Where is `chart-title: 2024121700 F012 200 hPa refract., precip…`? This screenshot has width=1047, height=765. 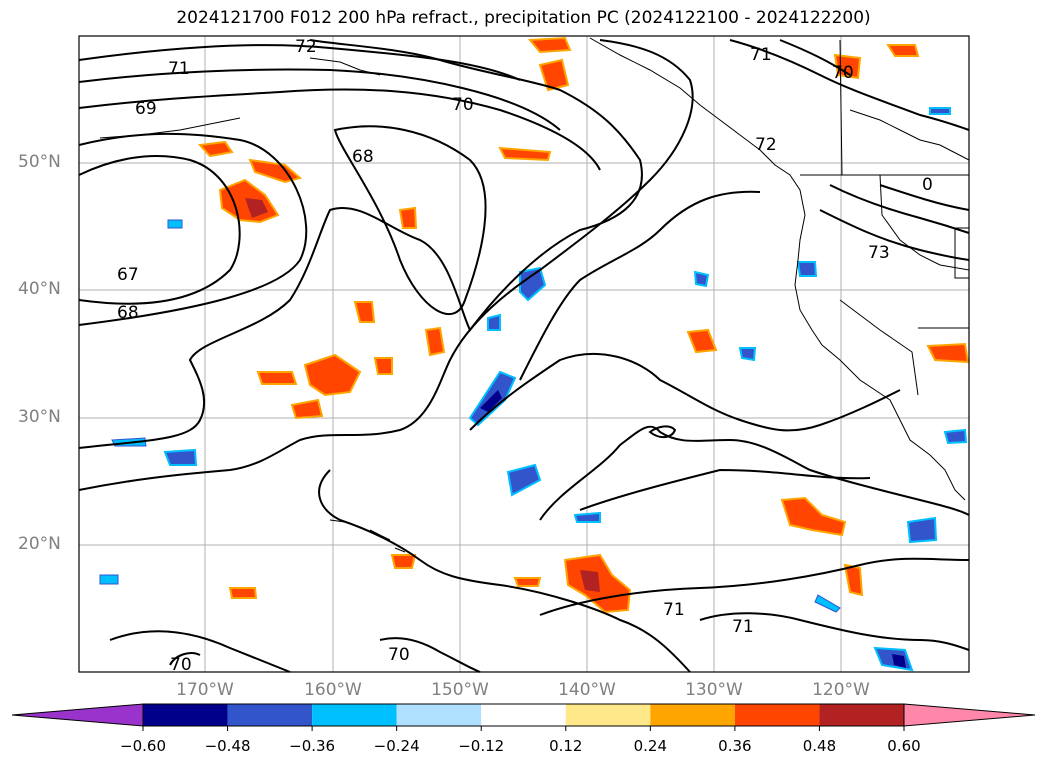 chart-title: 2024121700 F012 200 hPa refract., precip… is located at coordinates (523, 18).